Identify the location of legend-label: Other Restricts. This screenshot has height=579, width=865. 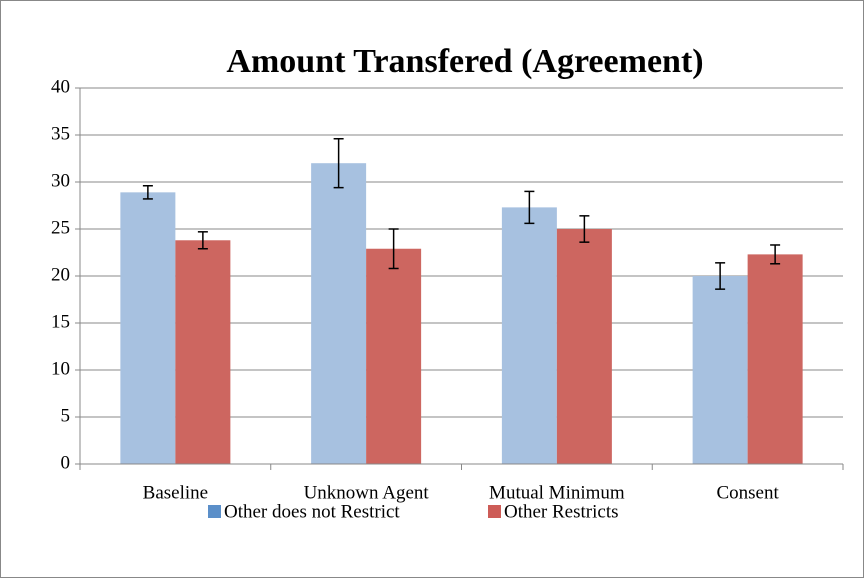
(561, 511).